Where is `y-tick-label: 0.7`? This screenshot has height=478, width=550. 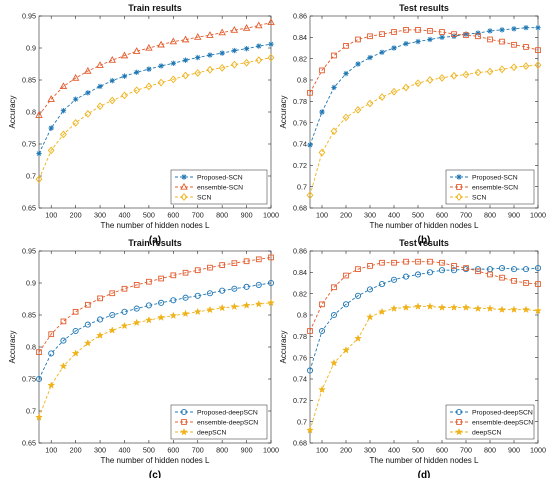
y-tick-label: 0.7 is located at coordinates (302, 421).